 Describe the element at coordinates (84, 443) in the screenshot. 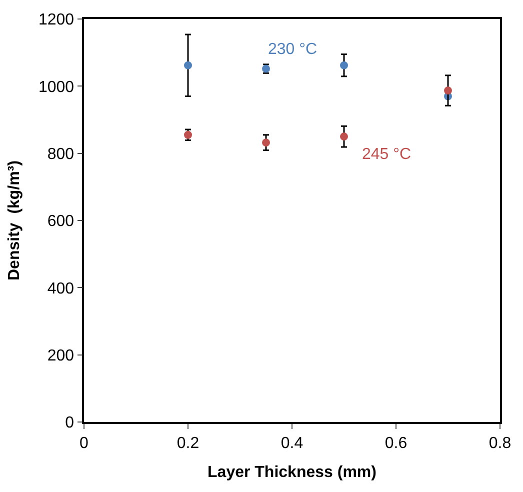

I see `x-tick-label: 0` at that location.